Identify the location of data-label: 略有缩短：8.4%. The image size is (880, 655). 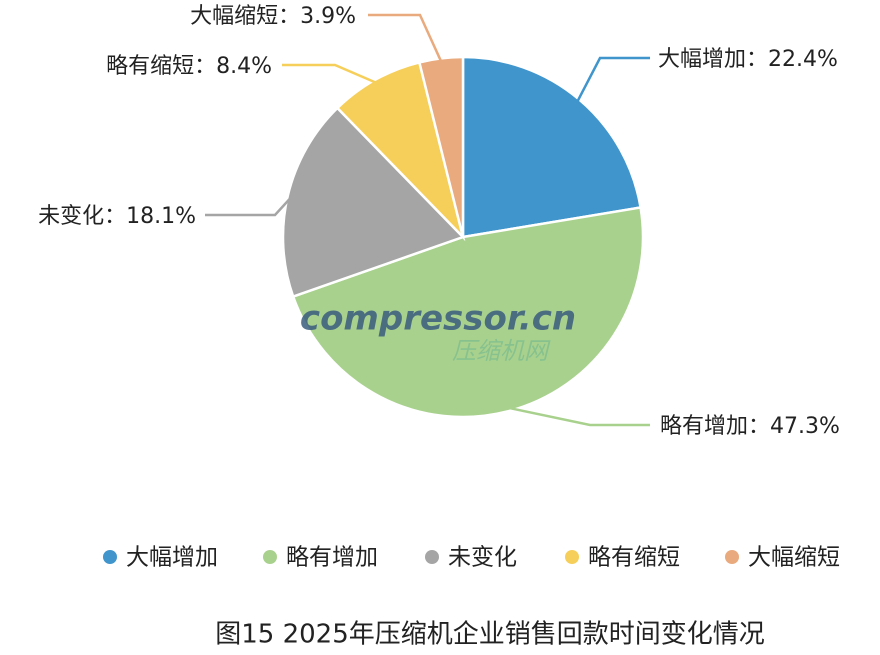
(189, 66).